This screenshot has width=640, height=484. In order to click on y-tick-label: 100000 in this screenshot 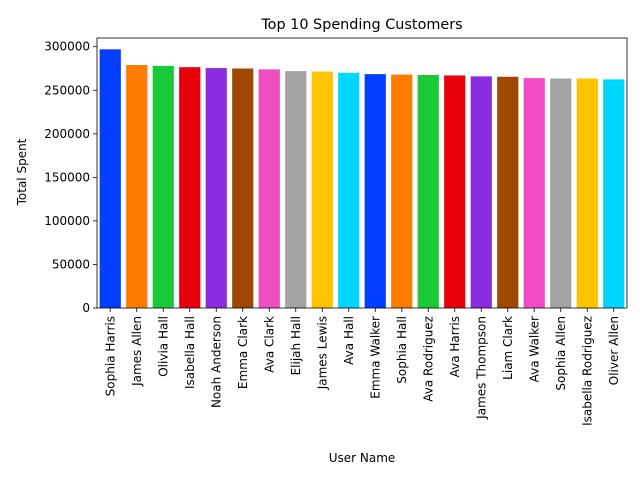, I will do `click(67, 221)`.